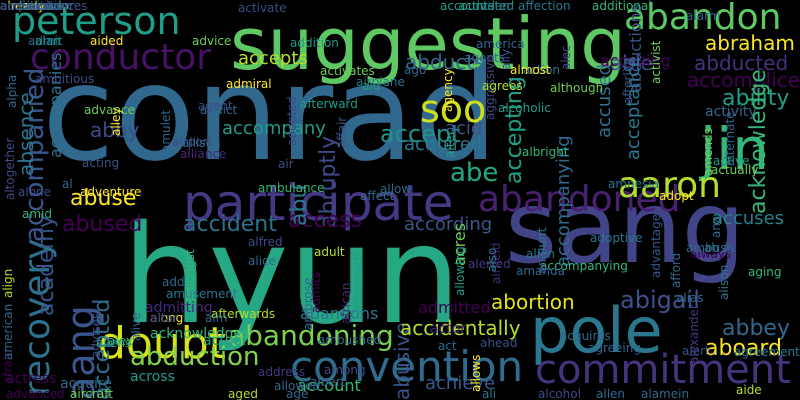  I want to click on word-allison-160: allison, so click(201, 143).